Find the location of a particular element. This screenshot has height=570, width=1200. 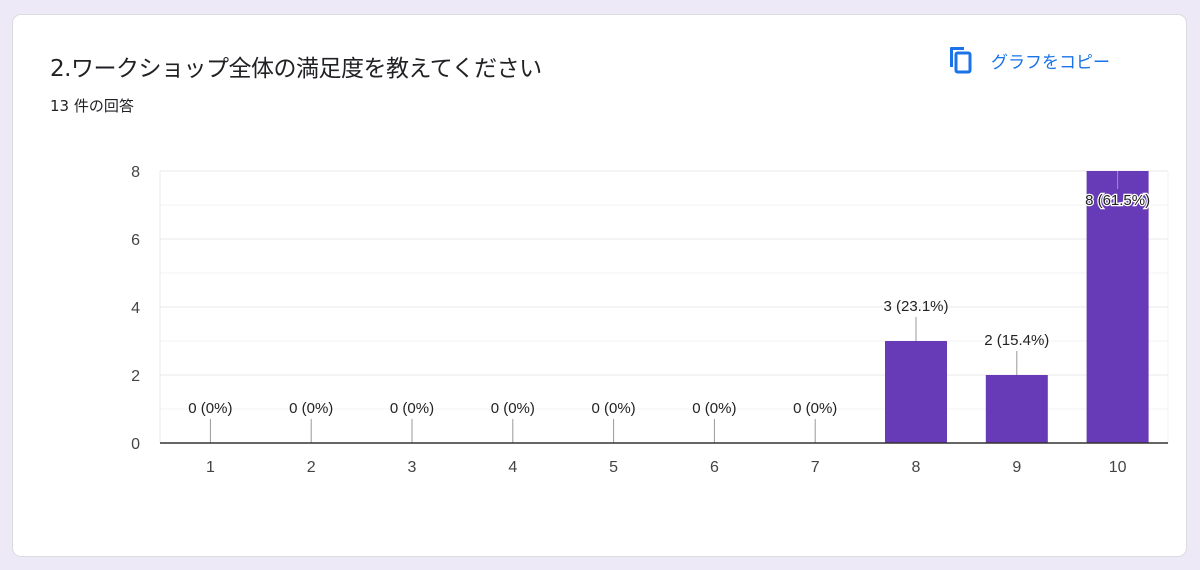

y-tick-label: 6 is located at coordinates (135, 240).